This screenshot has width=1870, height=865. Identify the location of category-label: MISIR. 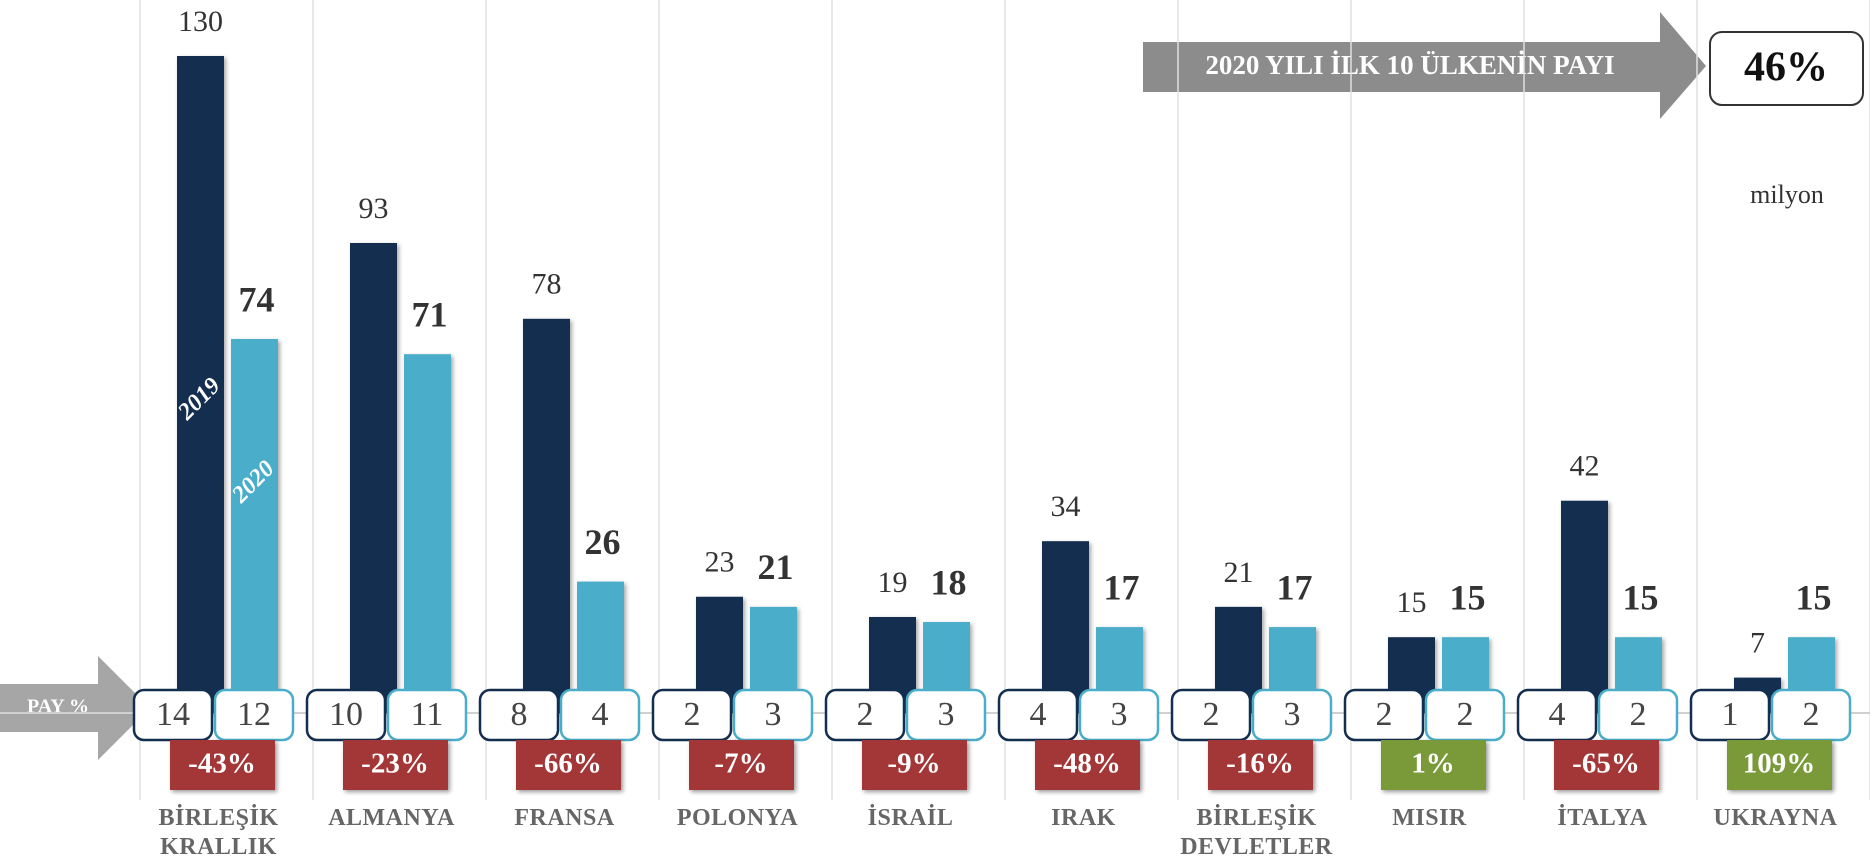
(1429, 818).